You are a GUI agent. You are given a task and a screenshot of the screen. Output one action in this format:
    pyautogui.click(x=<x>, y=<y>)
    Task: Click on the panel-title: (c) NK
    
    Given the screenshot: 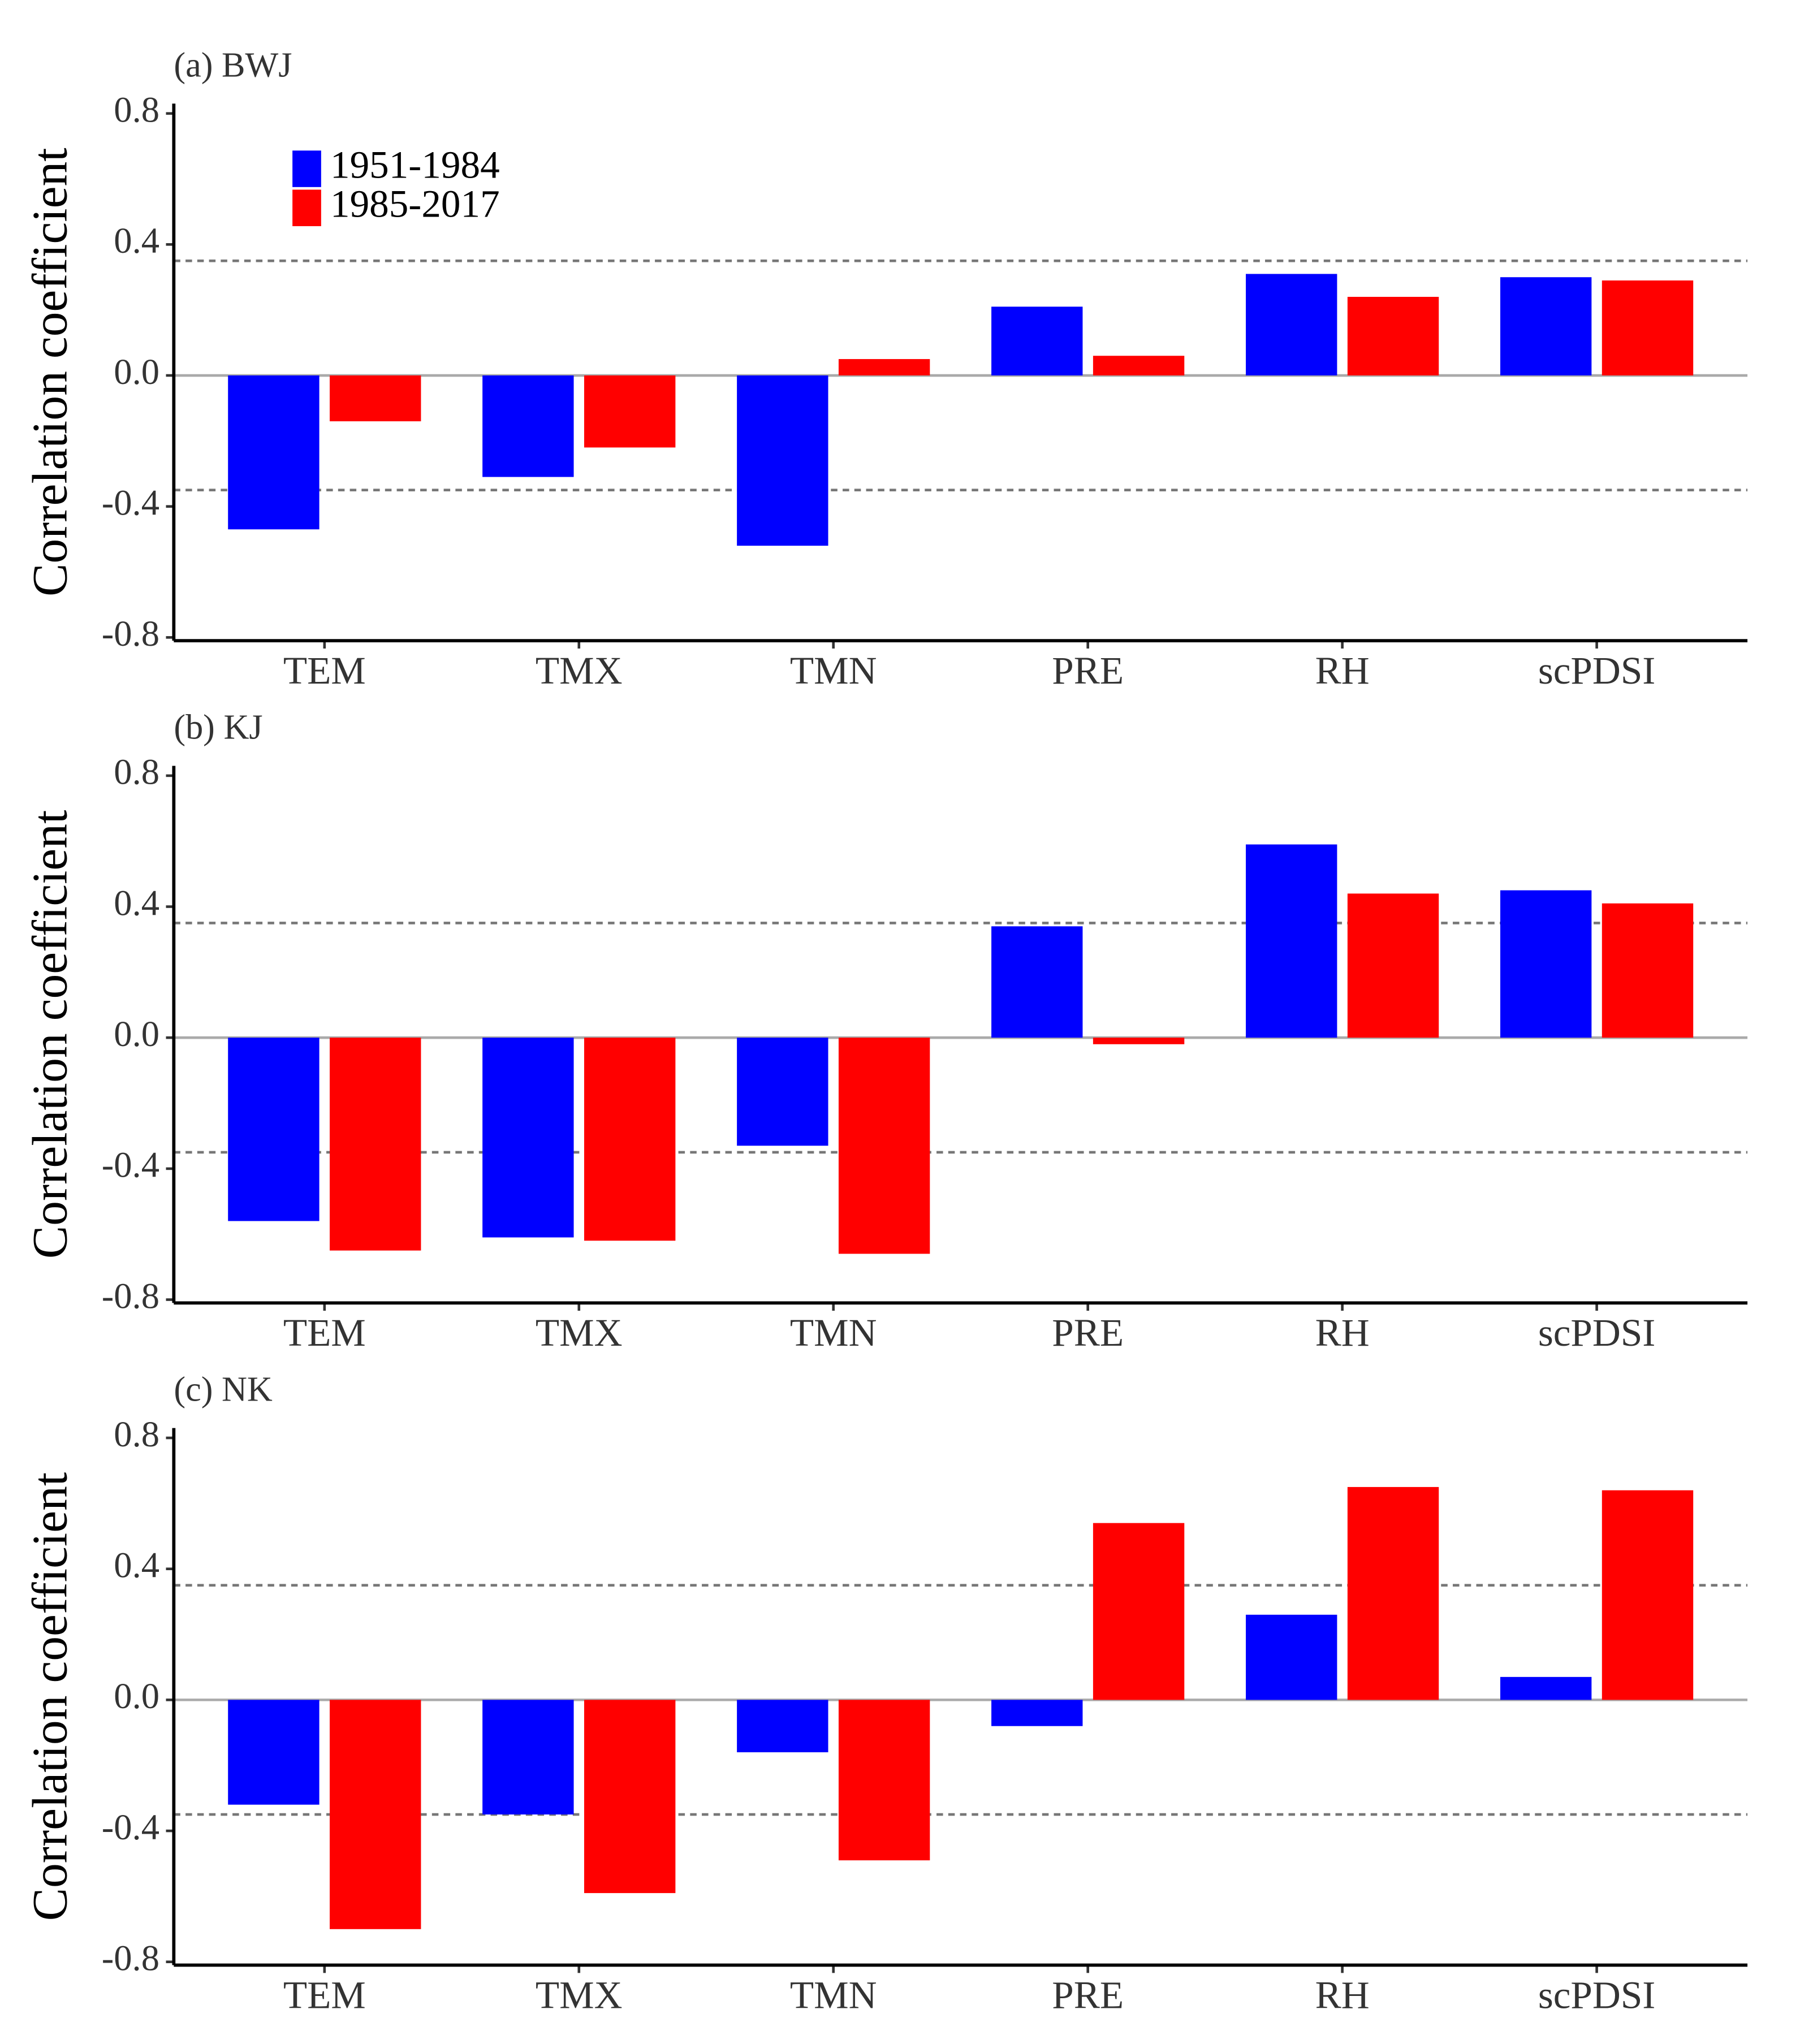 What is the action you would take?
    pyautogui.click(x=223, y=1390)
    